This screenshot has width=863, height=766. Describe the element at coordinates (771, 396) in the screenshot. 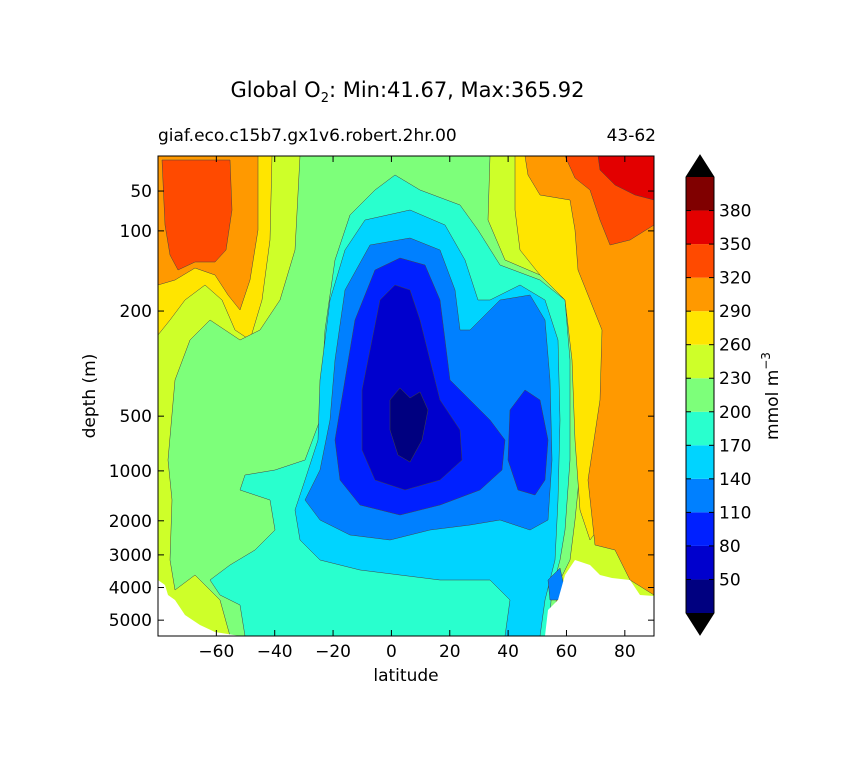

I see `colorbar-label: mmol m−3` at that location.